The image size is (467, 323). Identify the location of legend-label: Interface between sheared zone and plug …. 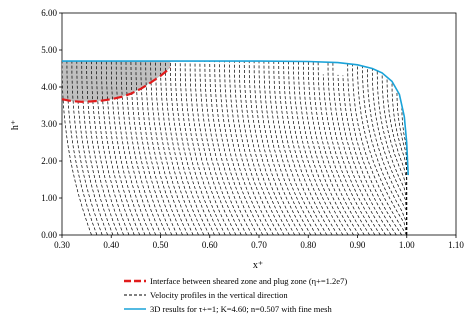
(248, 281).